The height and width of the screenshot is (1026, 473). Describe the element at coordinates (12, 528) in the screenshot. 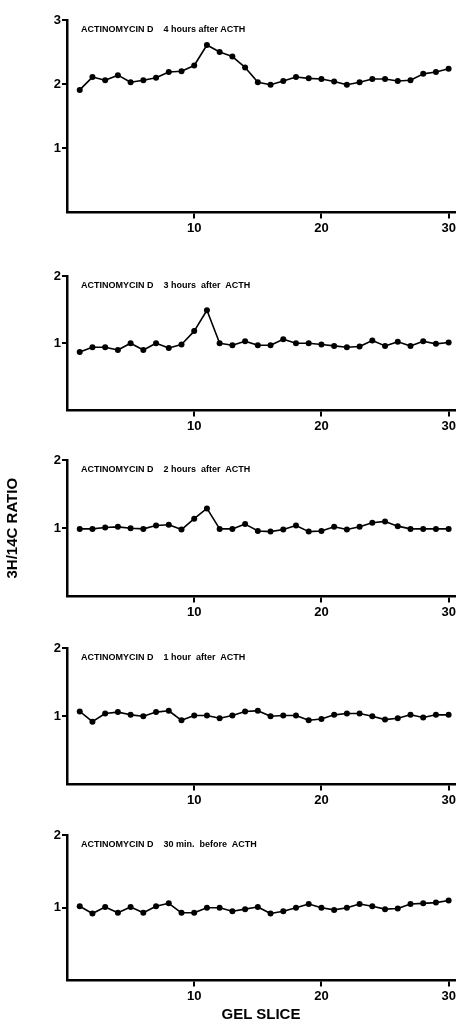

I see `y-axis-title: 3H/14C RATIO` at that location.